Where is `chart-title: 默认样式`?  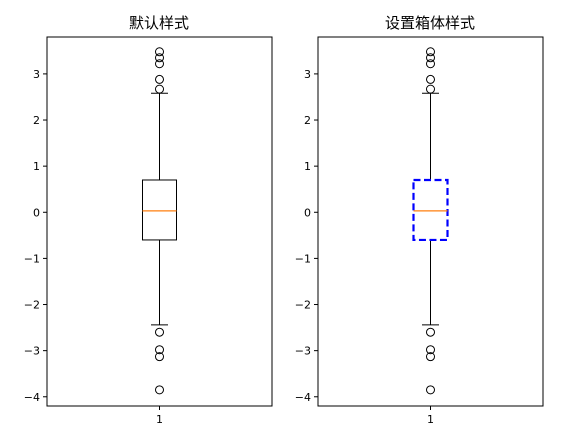
chart-title: 默认样式 is located at coordinates (159, 23).